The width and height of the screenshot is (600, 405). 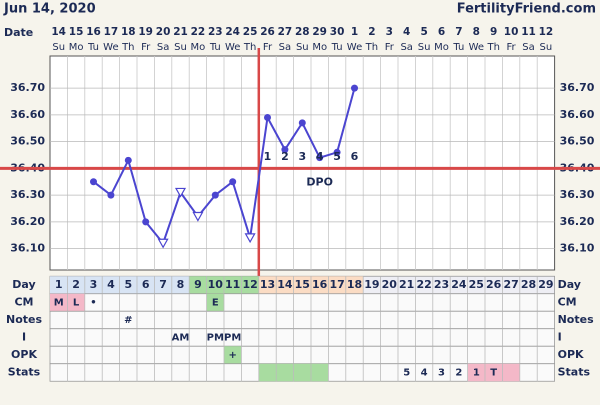 What do you see at coordinates (27, 141) in the screenshot?
I see `y-tick-label: 36.50` at bounding box center [27, 141].